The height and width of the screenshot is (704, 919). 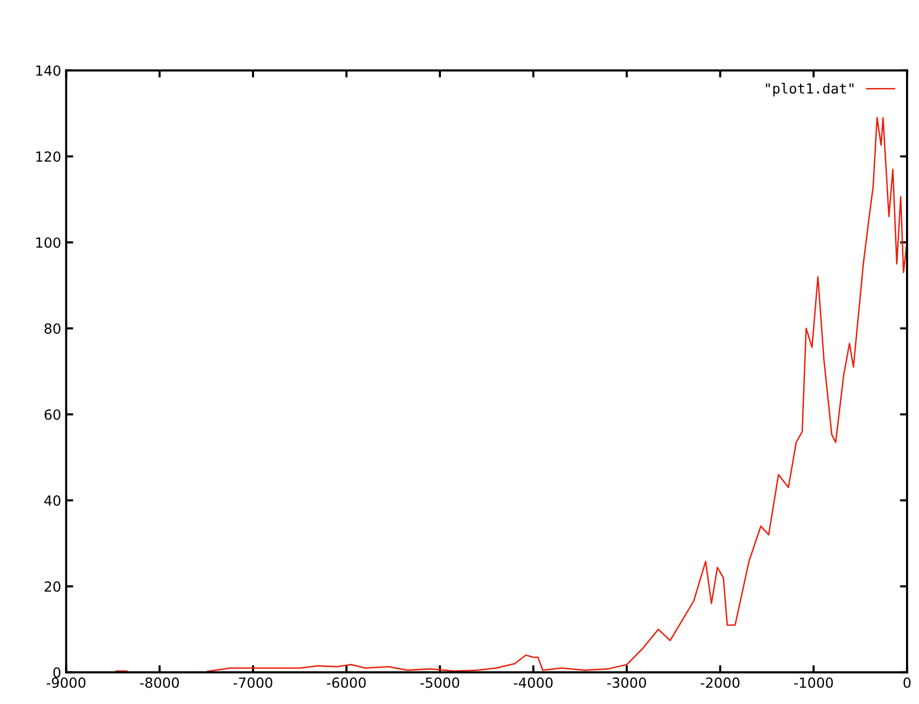 What do you see at coordinates (626, 682) in the screenshot?
I see `x-tick-label: -3000` at bounding box center [626, 682].